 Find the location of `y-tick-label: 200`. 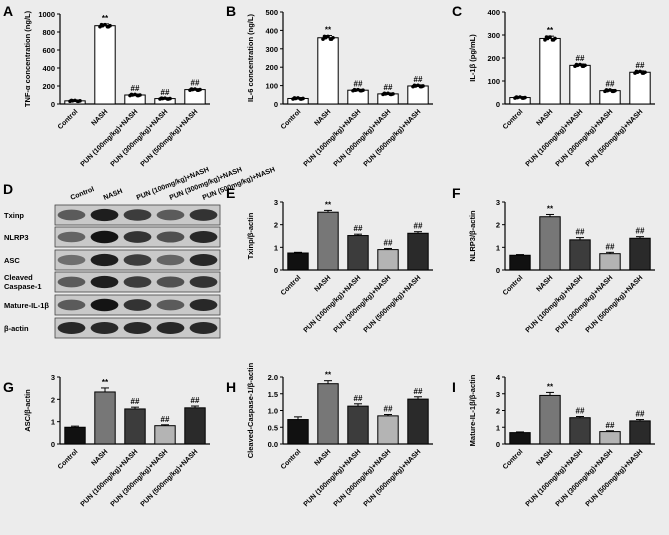

y-tick-label: 200 is located at coordinates (271, 67).